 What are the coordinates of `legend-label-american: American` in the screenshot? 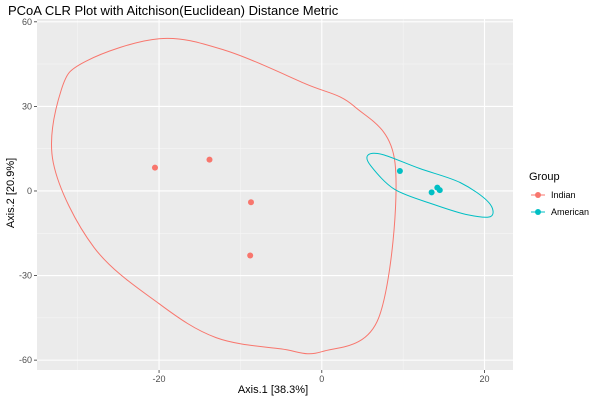 It's located at (570, 212).